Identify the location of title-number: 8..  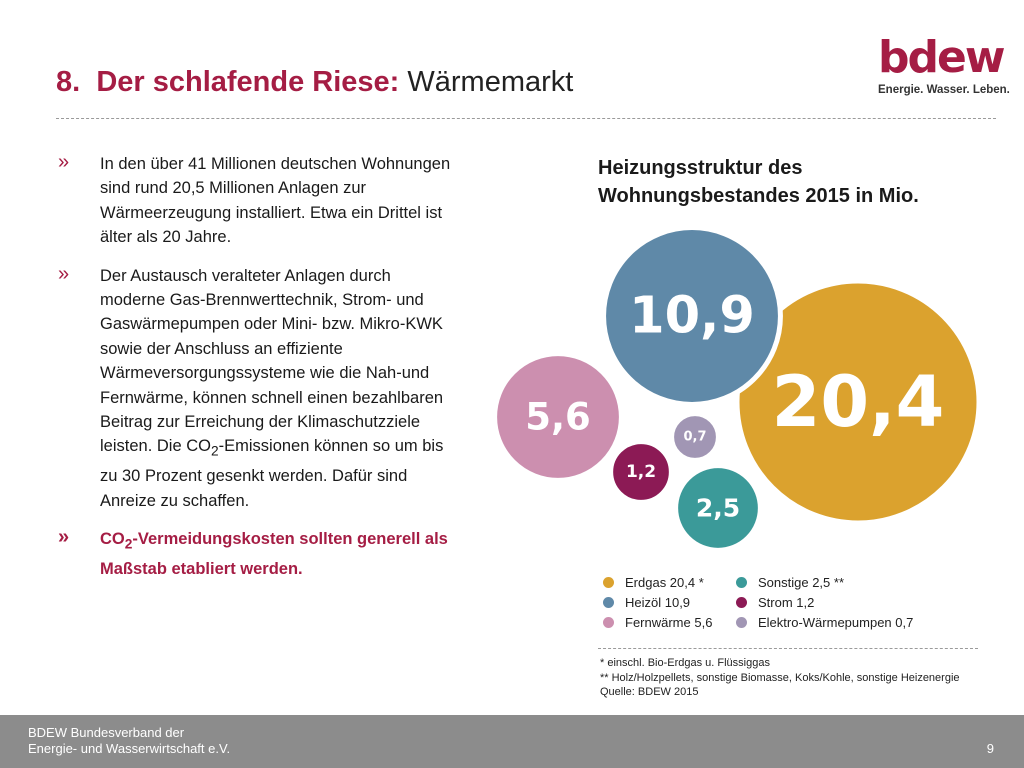
(68, 82).